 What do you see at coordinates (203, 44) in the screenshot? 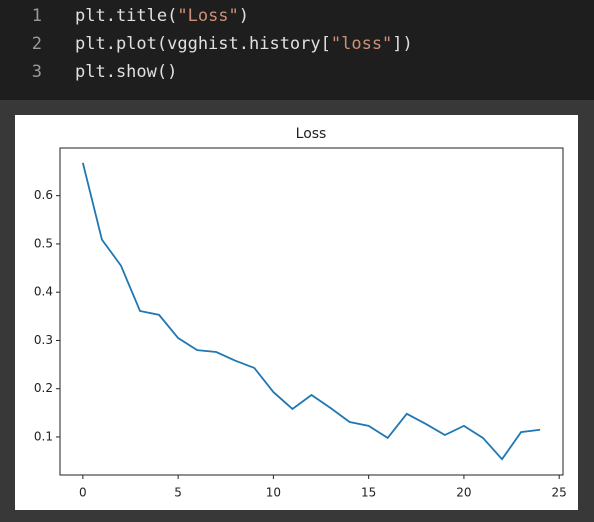
I see `code: plt.plot(vgghist.history[` at bounding box center [203, 44].